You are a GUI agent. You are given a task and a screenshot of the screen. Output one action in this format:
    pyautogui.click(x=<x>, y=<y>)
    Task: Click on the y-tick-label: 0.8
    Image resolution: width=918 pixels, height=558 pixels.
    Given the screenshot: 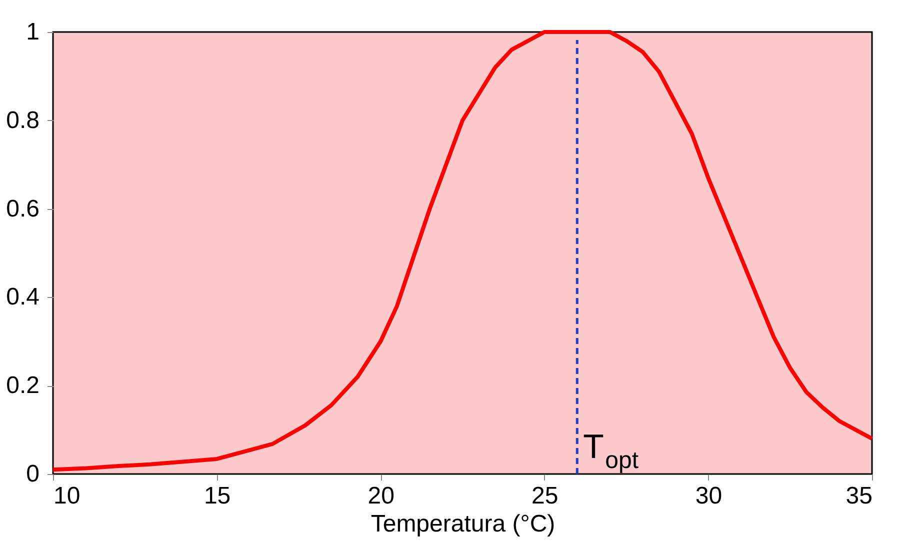 What is the action you would take?
    pyautogui.click(x=23, y=120)
    